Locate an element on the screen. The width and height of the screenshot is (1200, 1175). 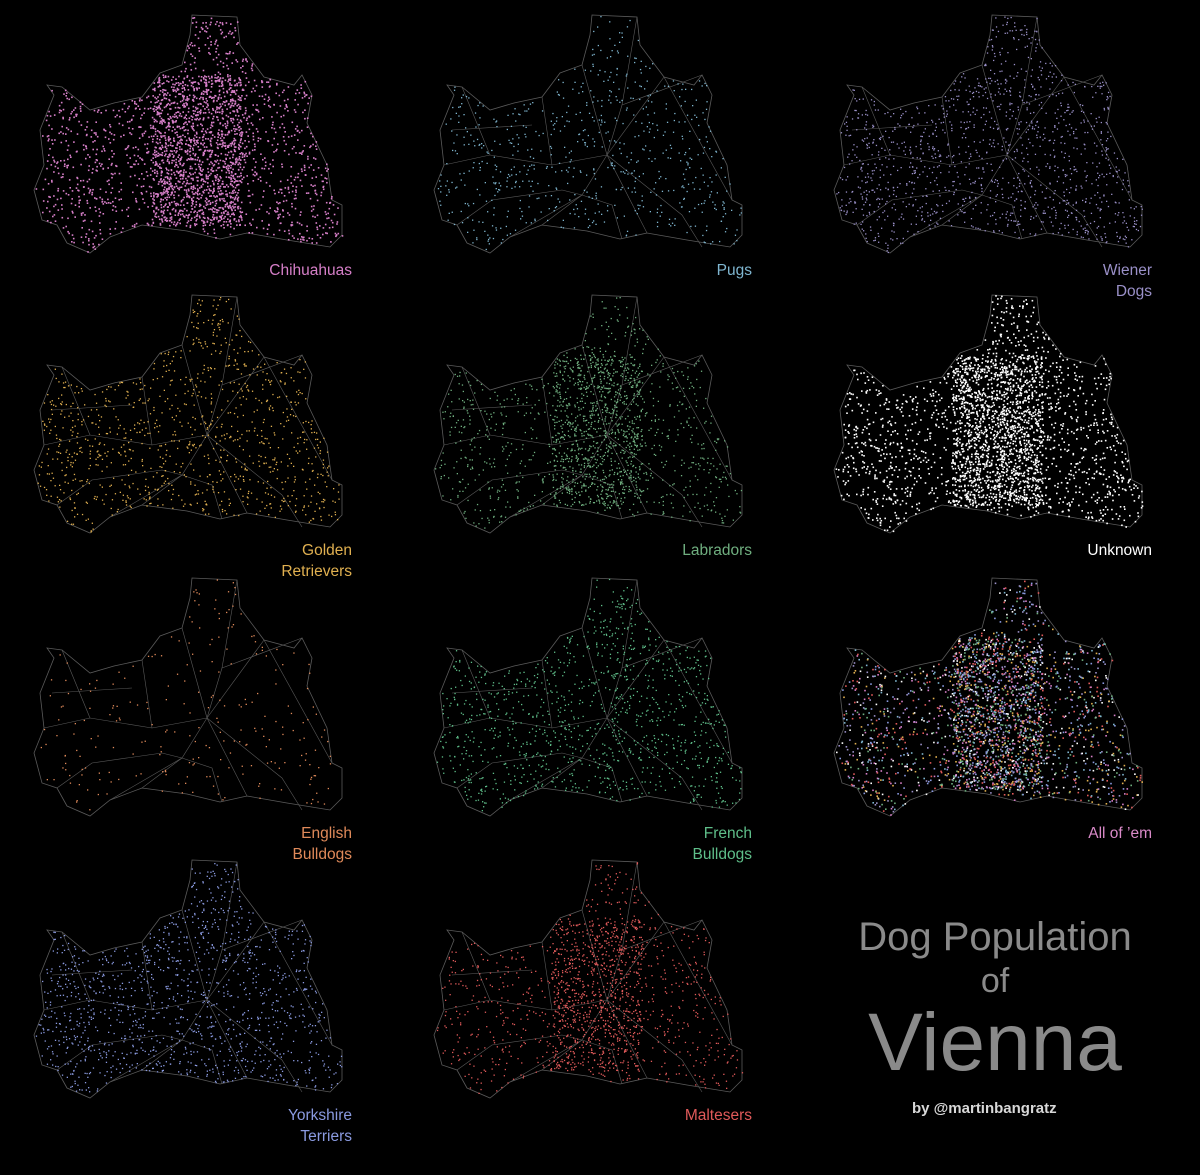
panel-chihuahuas: Chihuahuas is located at coordinates (192, 149).